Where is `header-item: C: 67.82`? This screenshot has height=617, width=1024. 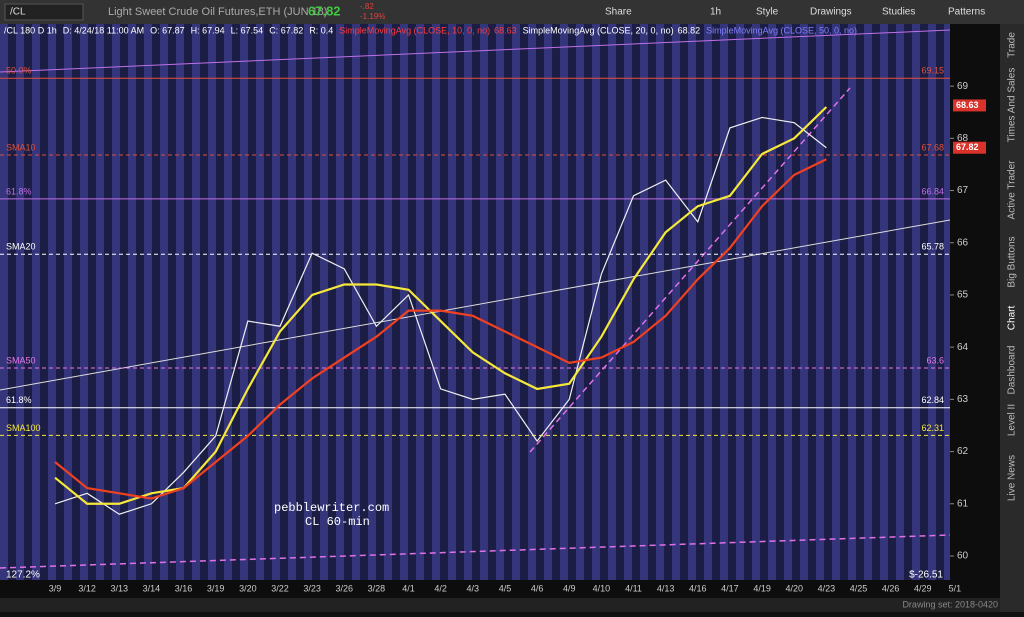
header-item: C: 67.82 is located at coordinates (286, 30).